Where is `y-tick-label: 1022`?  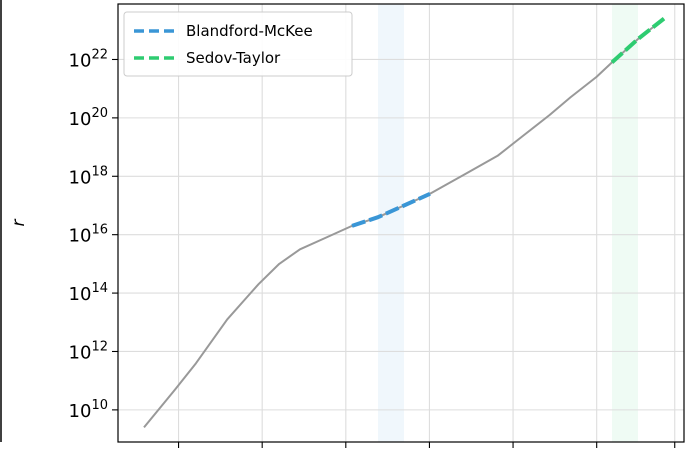
y-tick-label: 1022 is located at coordinates (88, 59).